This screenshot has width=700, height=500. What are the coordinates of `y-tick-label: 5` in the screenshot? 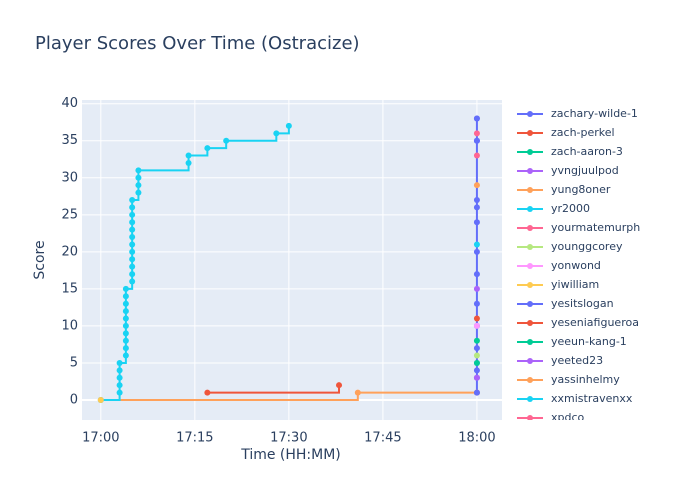 It's located at (74, 362).